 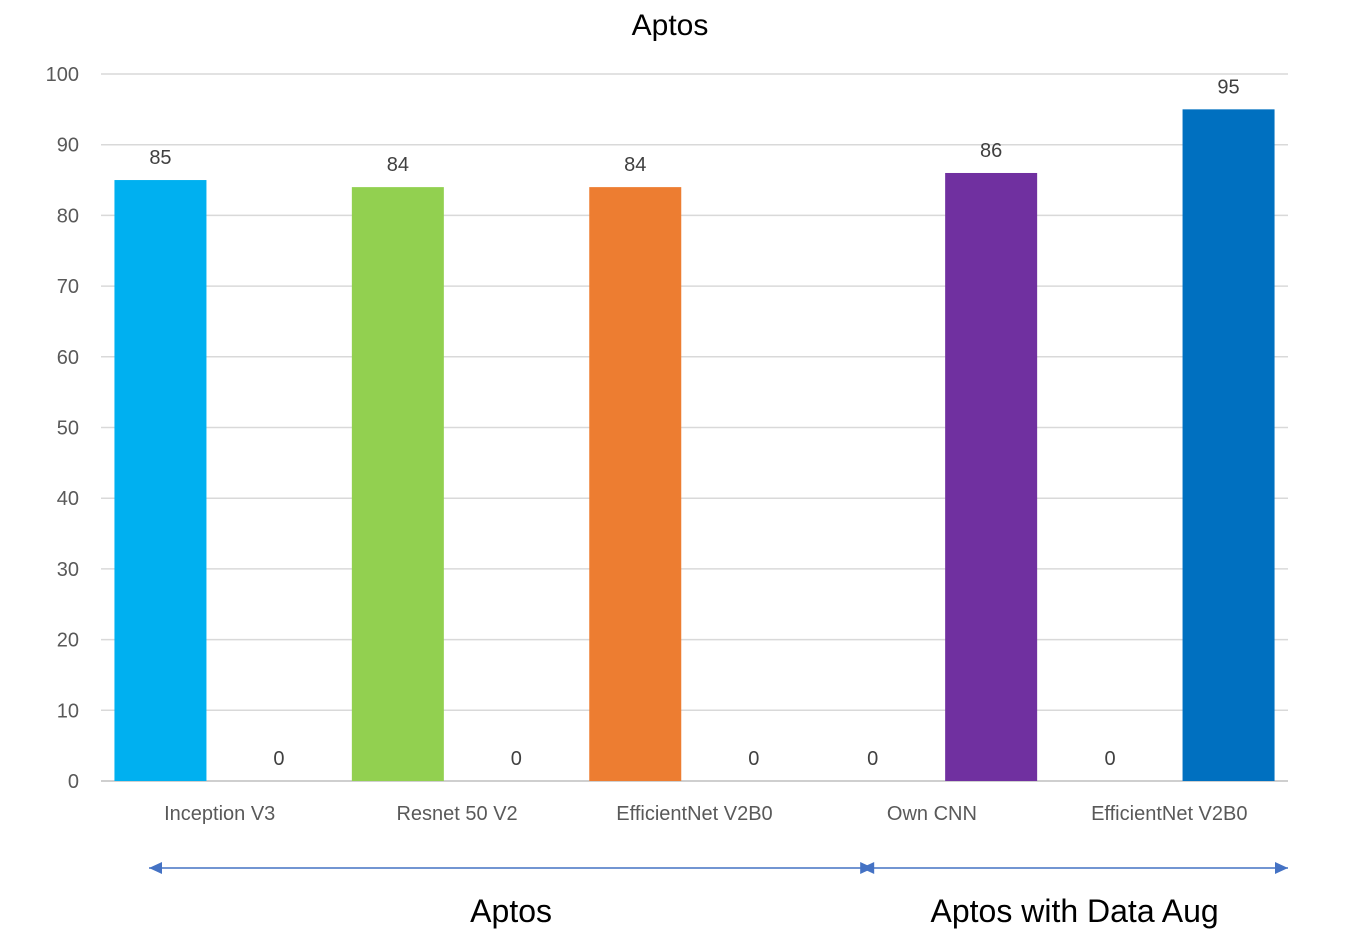 I want to click on y-axis: 0 10 20 30 40 50 60 70 80 90 100, so click(x=62, y=428).